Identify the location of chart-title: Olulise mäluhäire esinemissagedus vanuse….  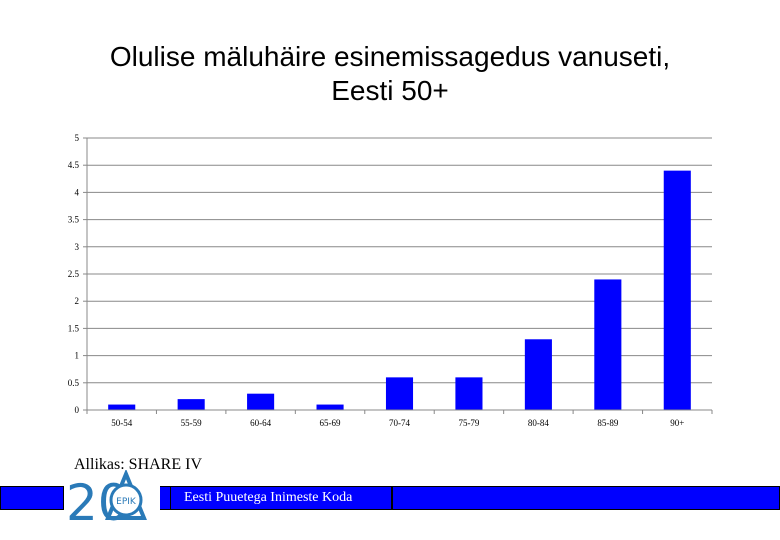
(390, 74).